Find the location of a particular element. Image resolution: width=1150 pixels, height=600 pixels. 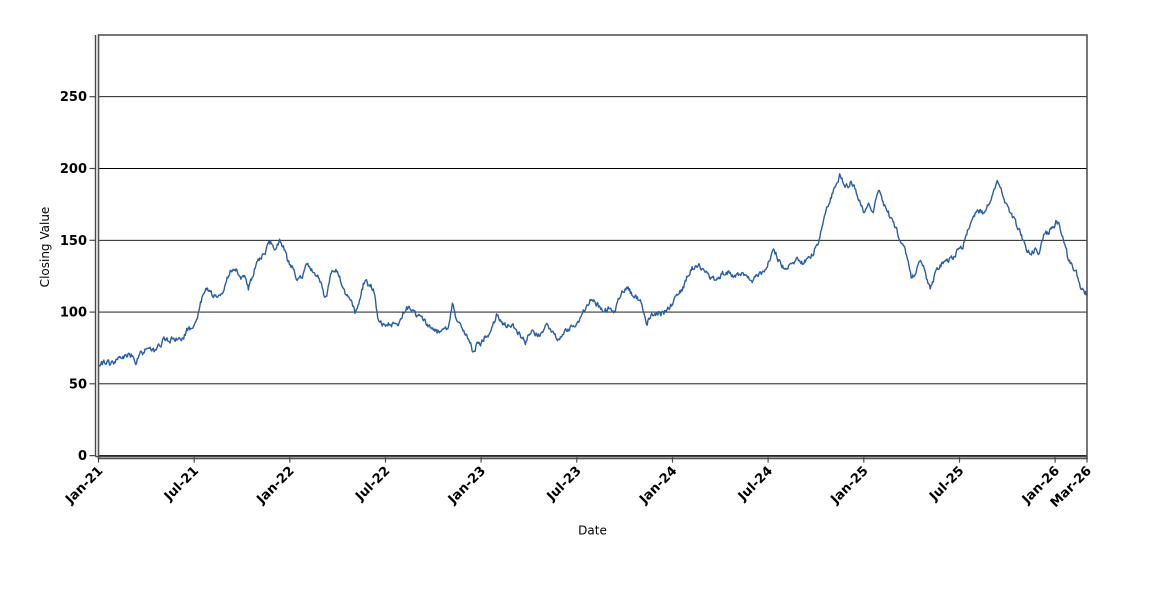

y-tick-label: 150 is located at coordinates (73, 241).